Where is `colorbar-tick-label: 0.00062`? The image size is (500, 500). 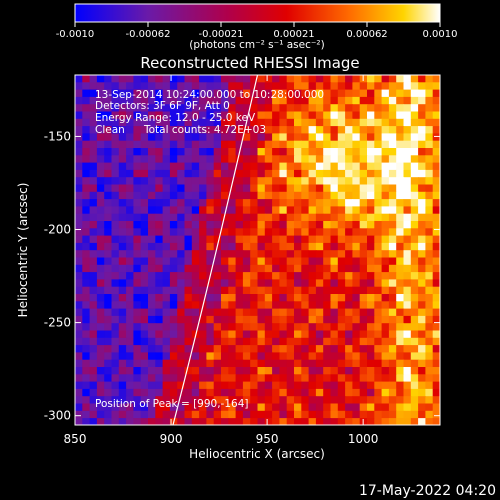 colorbar-tick-label: 0.00062 is located at coordinates (366, 34).